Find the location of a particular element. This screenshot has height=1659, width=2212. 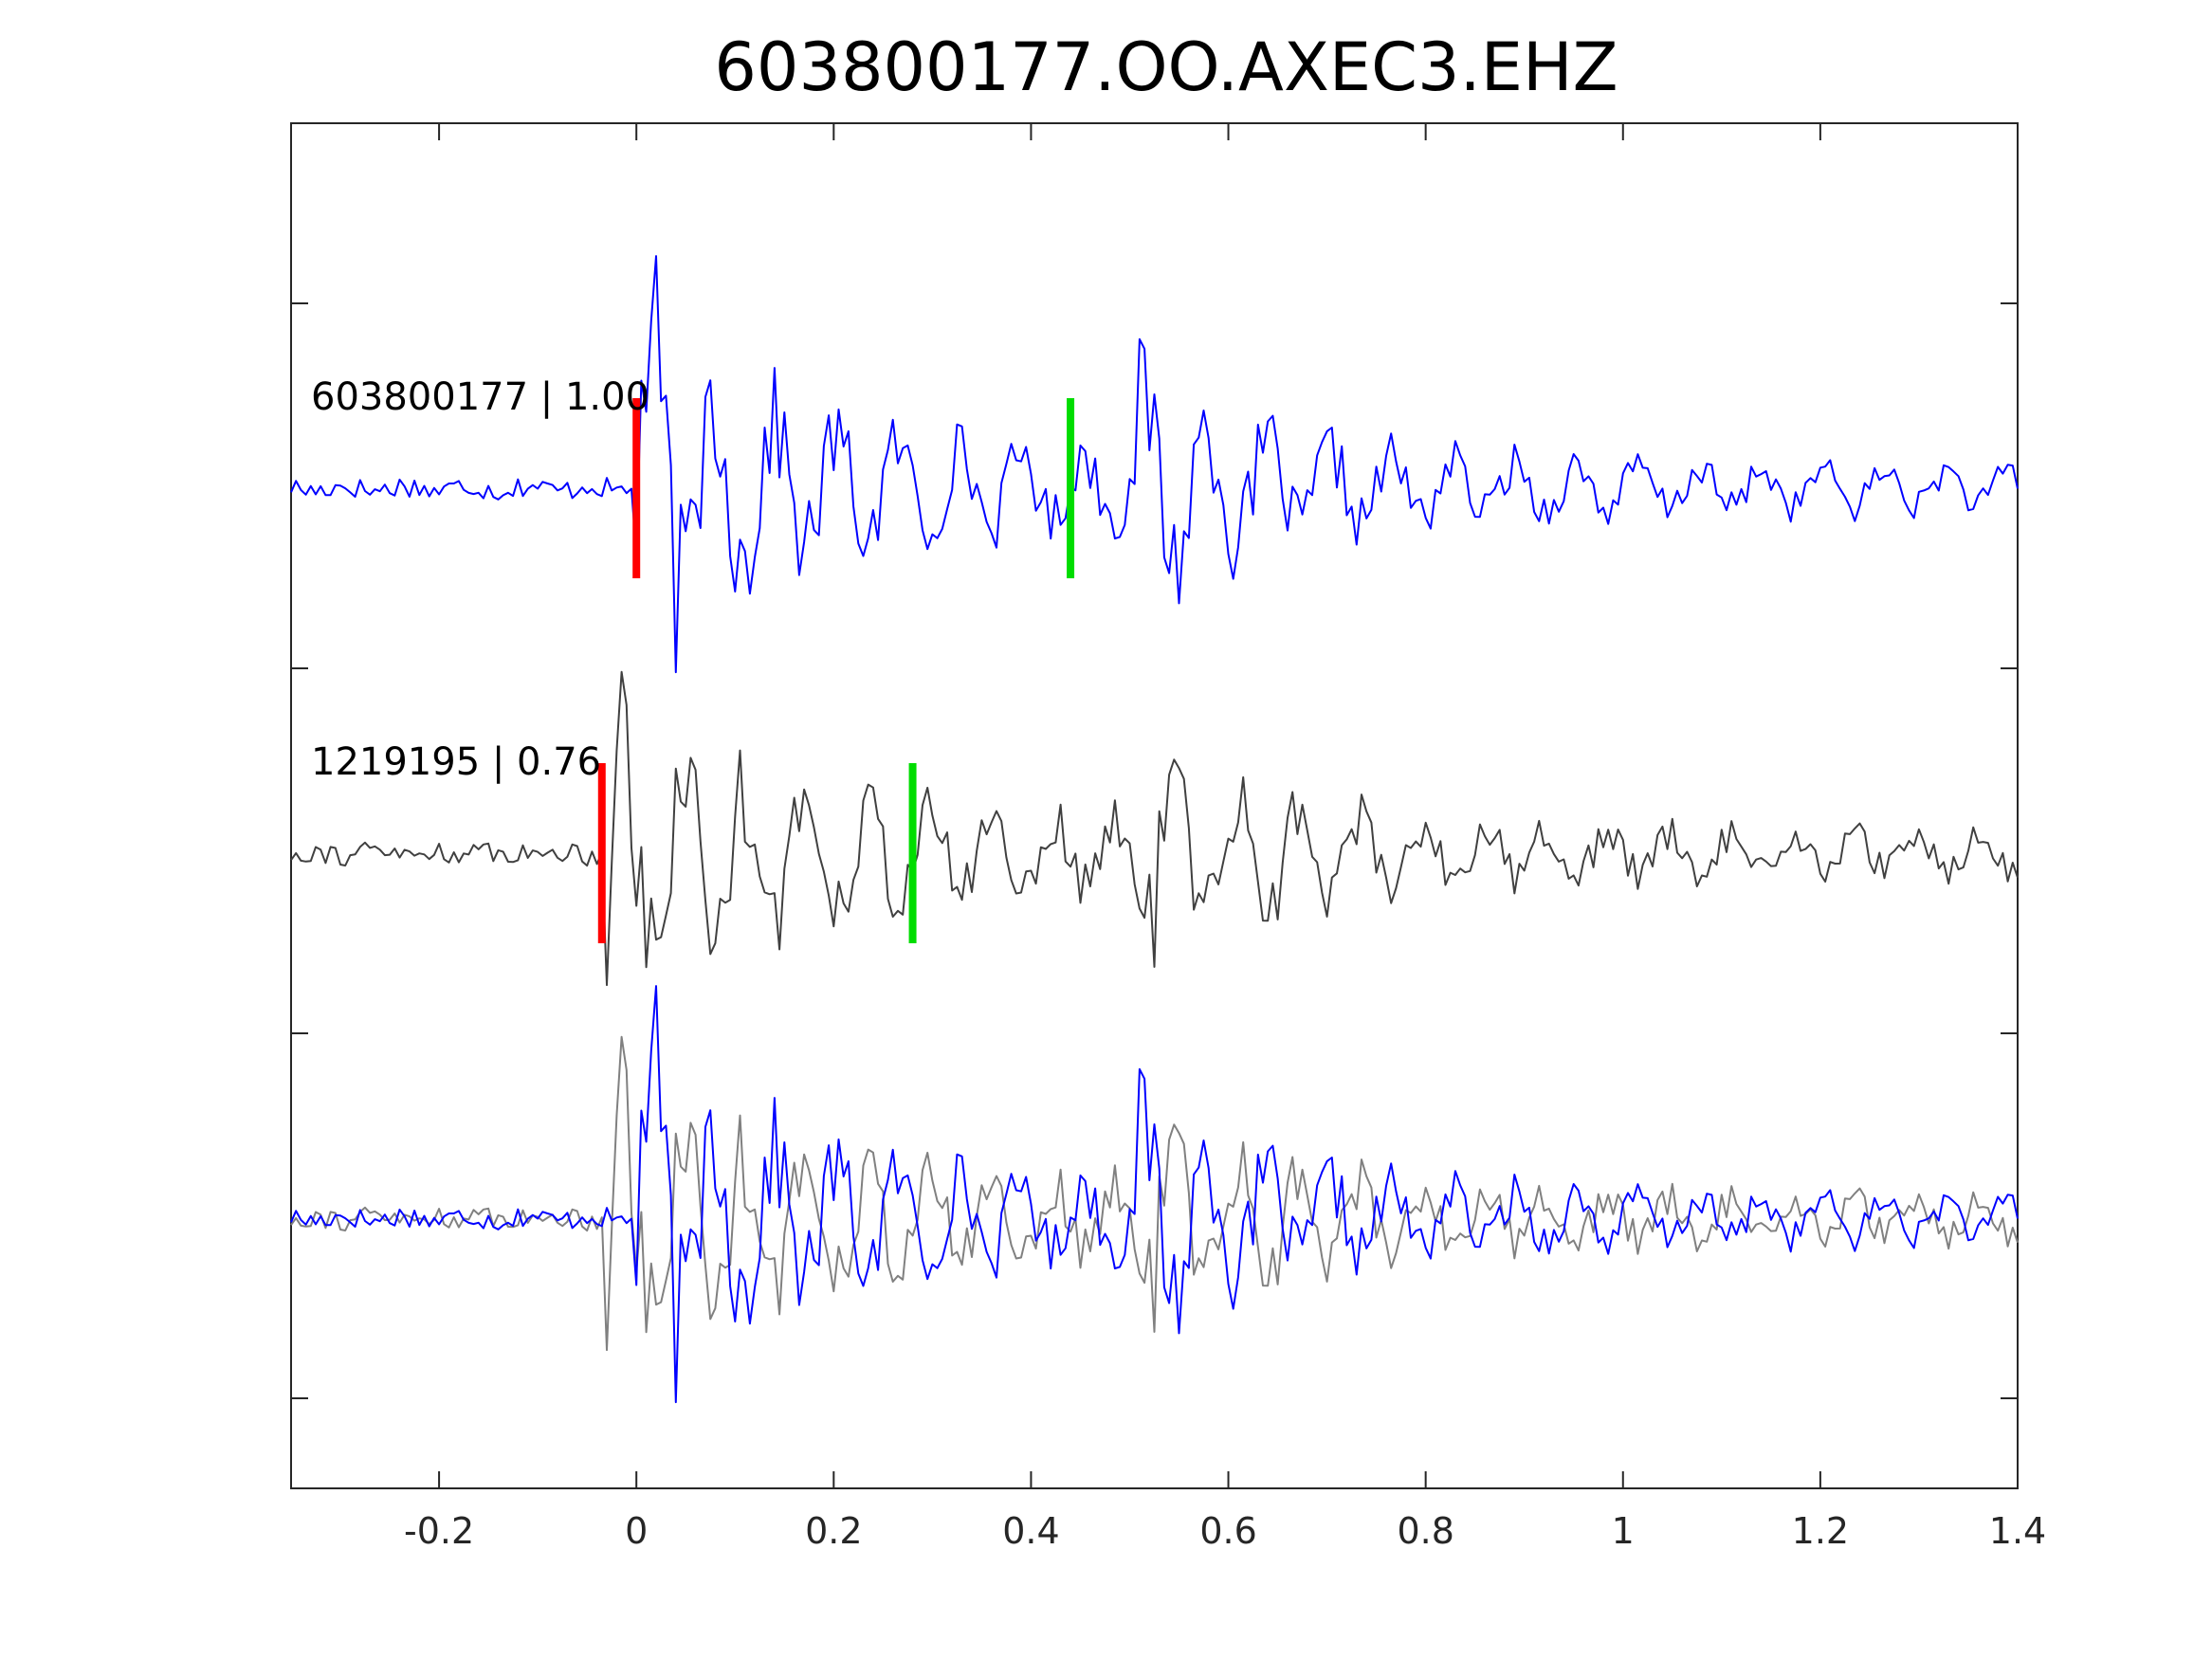

x-tick-label: 0.4 is located at coordinates (1030, 1531).